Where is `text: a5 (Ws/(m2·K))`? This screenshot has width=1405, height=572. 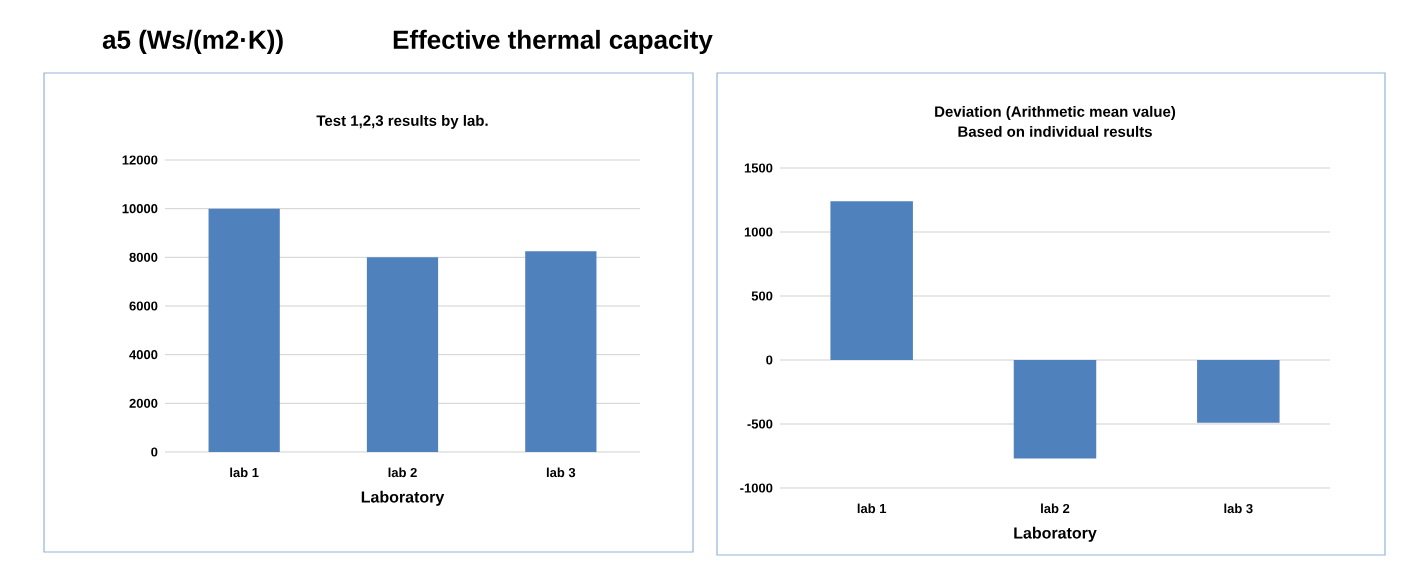
text: a5 (Ws/(m2·K)) is located at coordinates (192, 42).